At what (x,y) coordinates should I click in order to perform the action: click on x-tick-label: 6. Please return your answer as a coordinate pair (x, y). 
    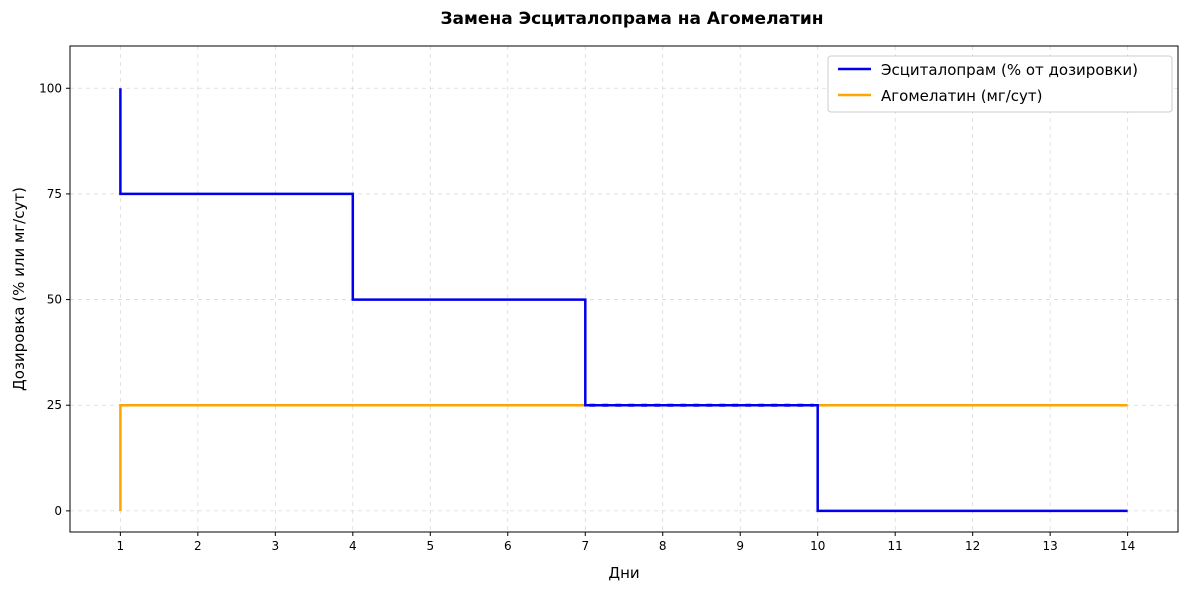
    Looking at the image, I should click on (508, 546).